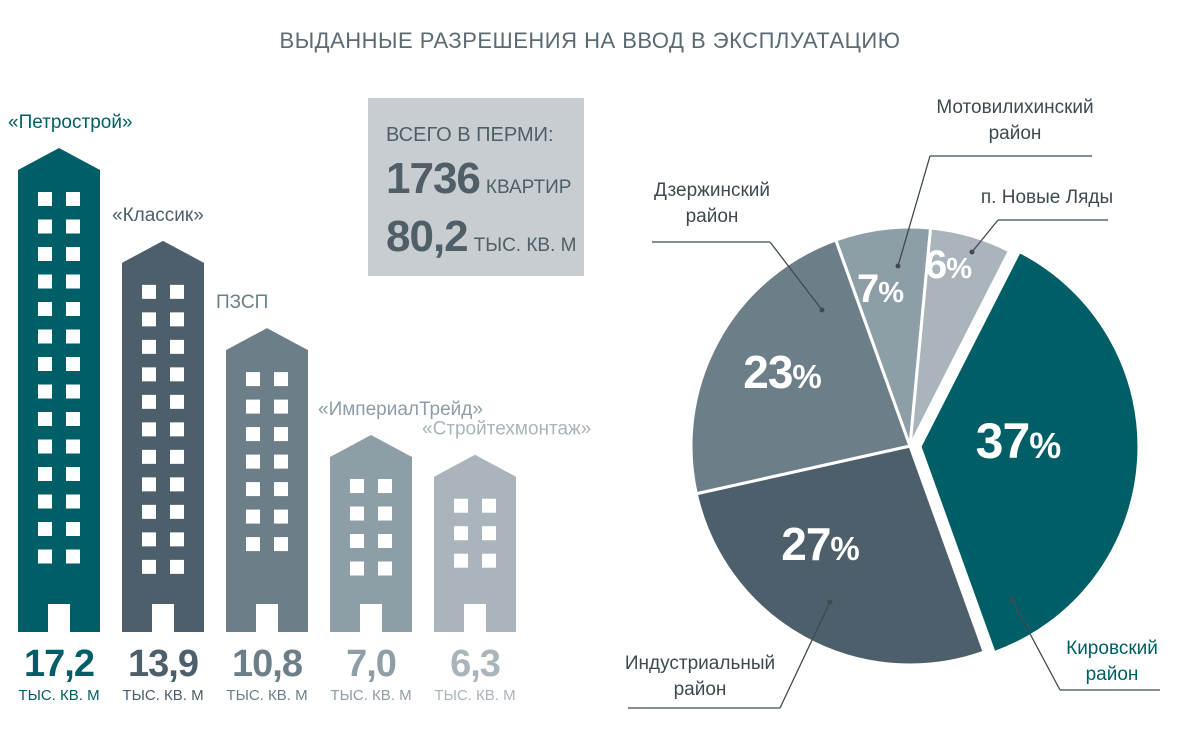 This screenshot has height=738, width=1200. Describe the element at coordinates (158, 215) in the screenshot. I see `bar-category-label: «Классик»` at that location.